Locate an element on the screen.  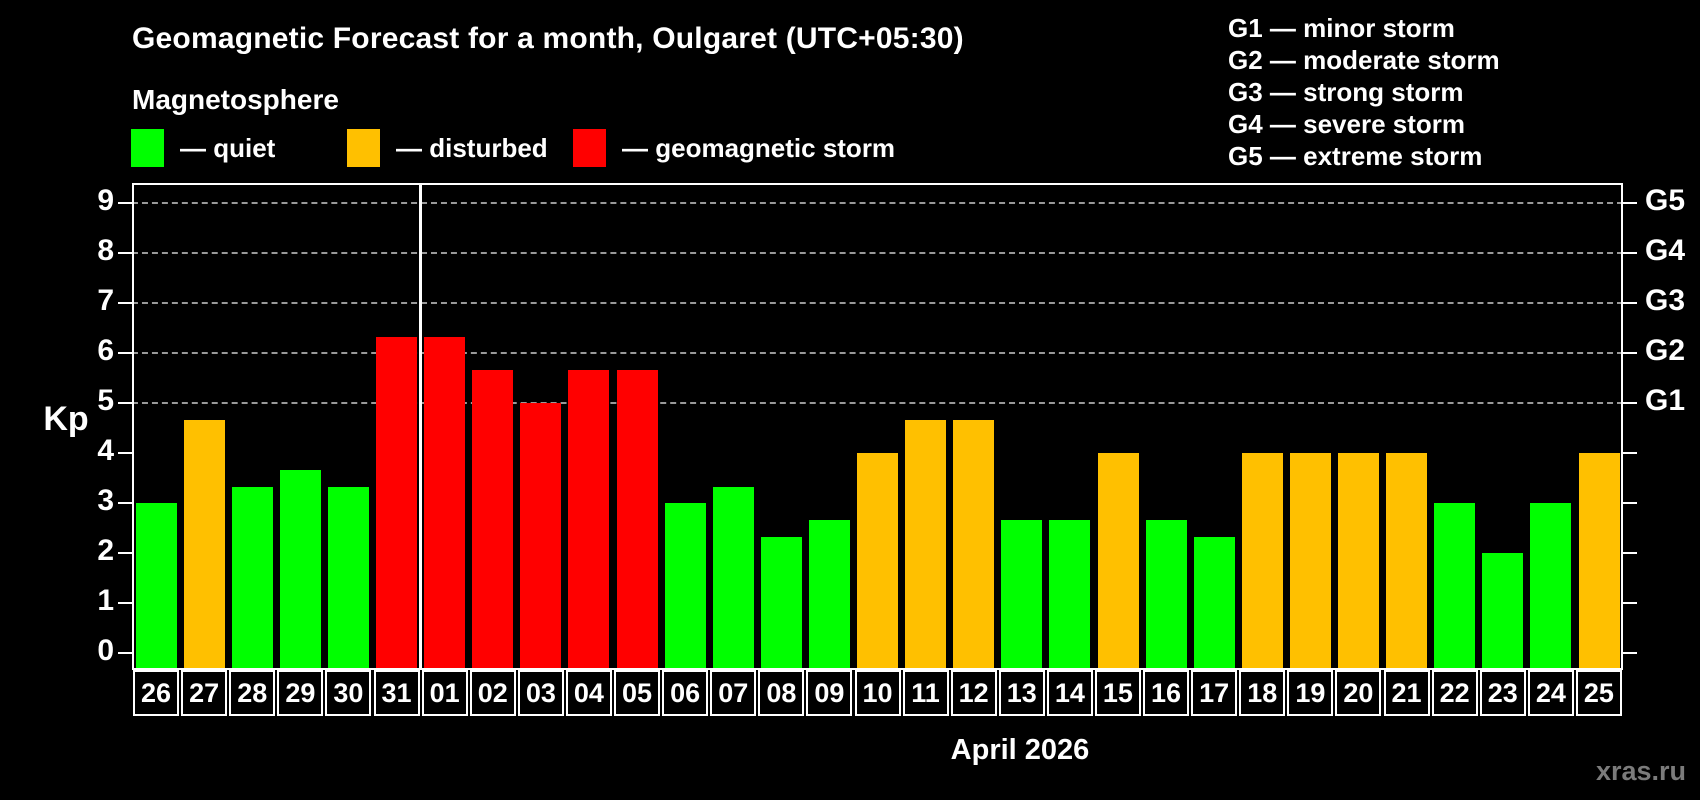
gridline-kp6 is located at coordinates (877, 353).